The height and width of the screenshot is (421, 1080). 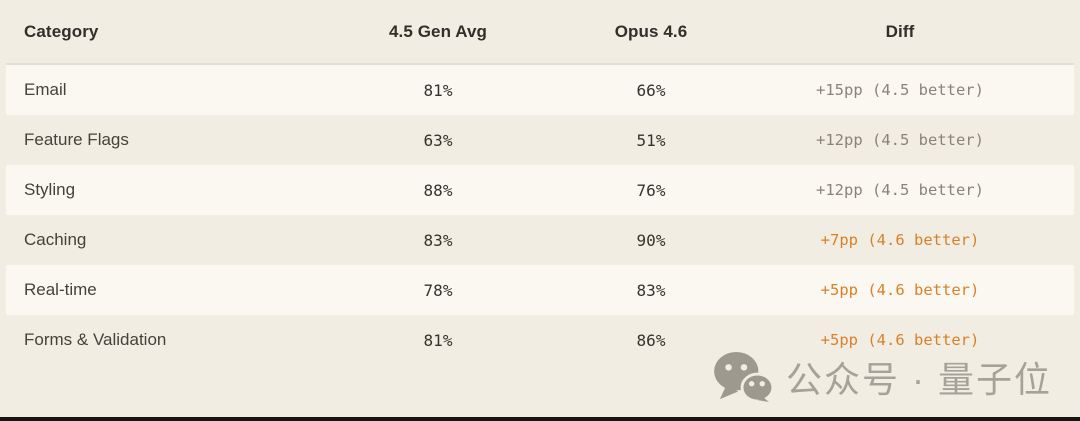 What do you see at coordinates (438, 240) in the screenshot?
I see `gen45-value-cell: 83%` at bounding box center [438, 240].